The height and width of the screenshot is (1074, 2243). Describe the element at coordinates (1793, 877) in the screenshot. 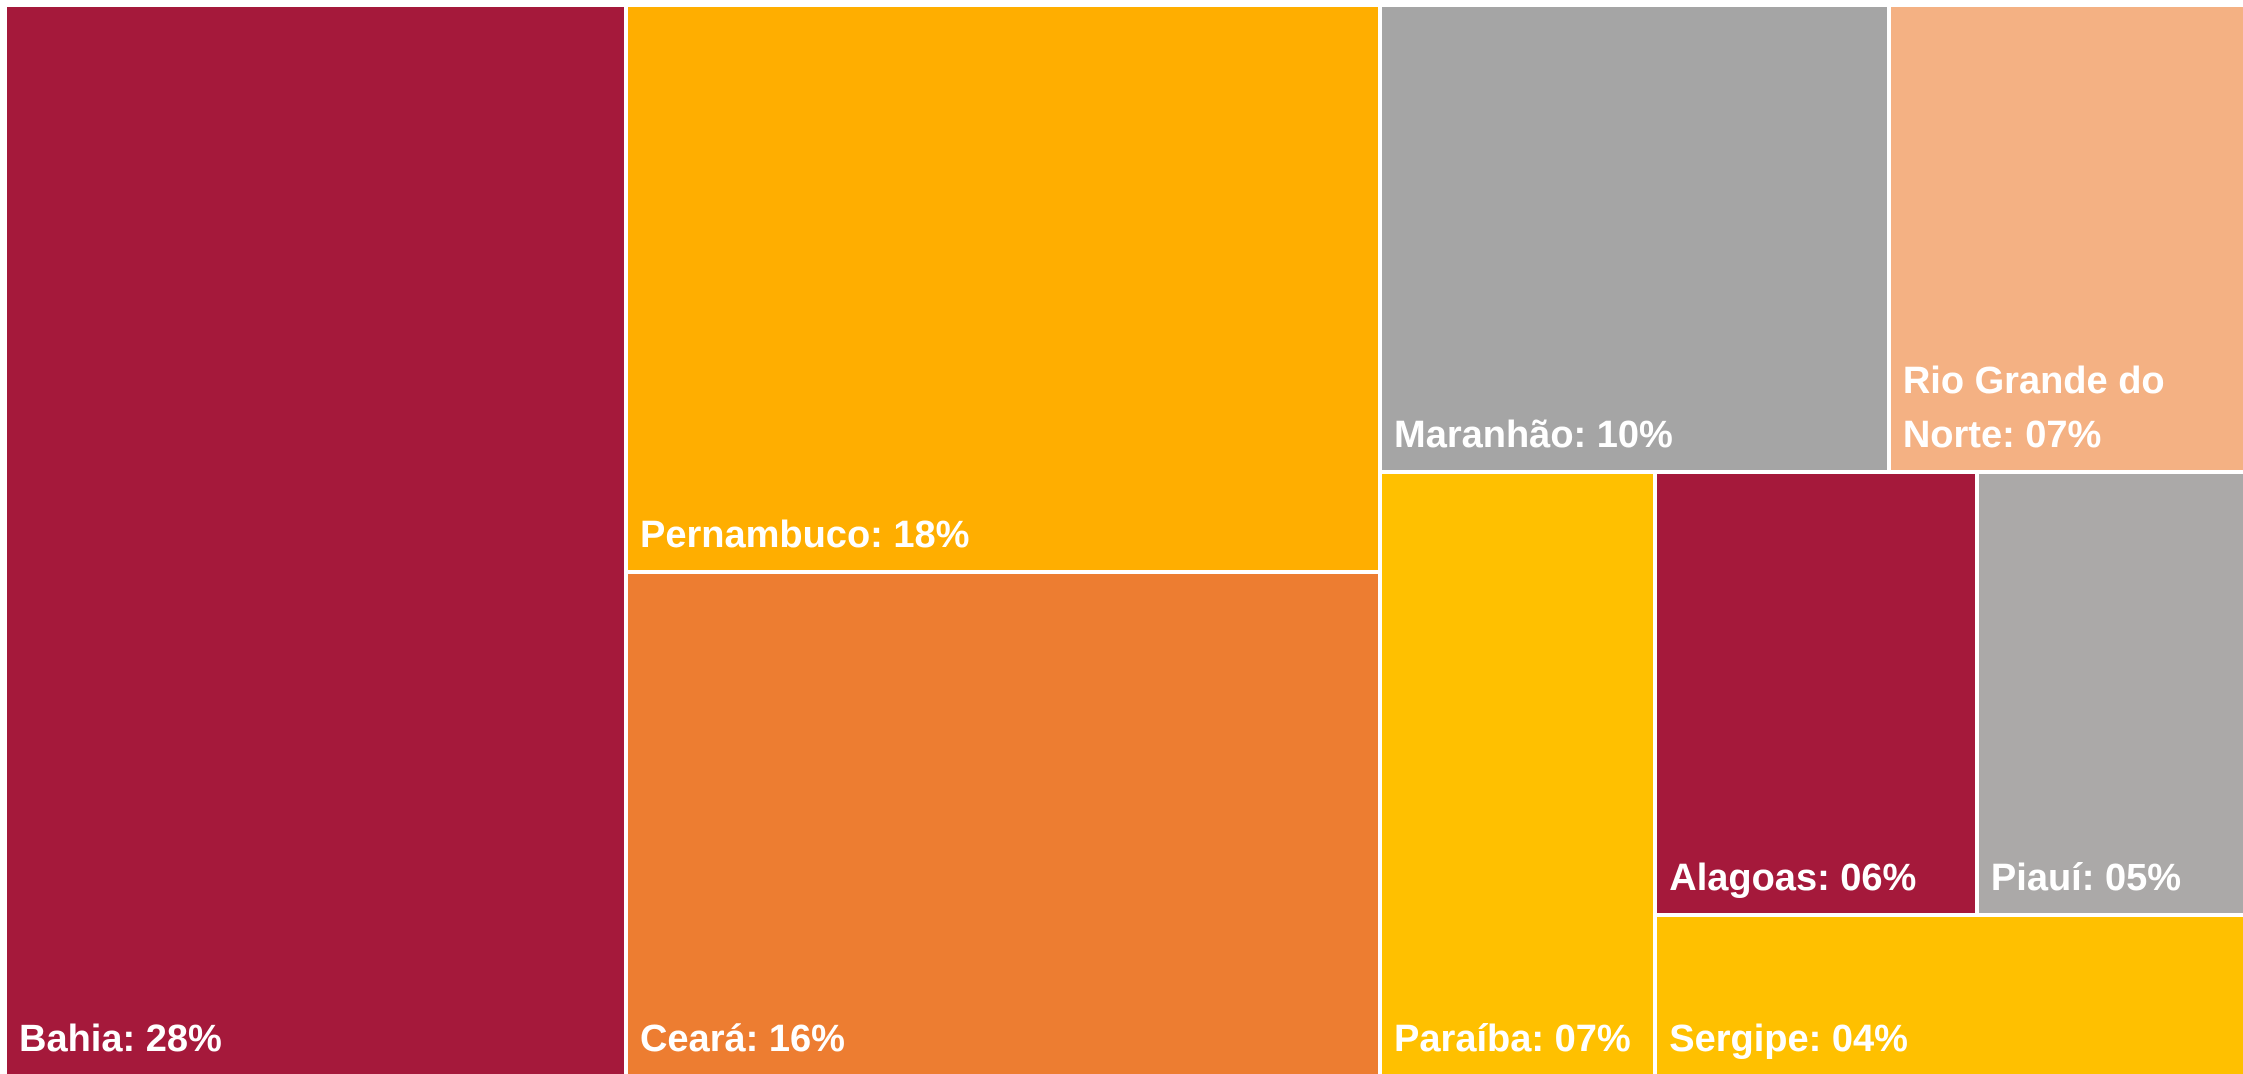

I see `tile-label: Alagoas: 06%` at that location.